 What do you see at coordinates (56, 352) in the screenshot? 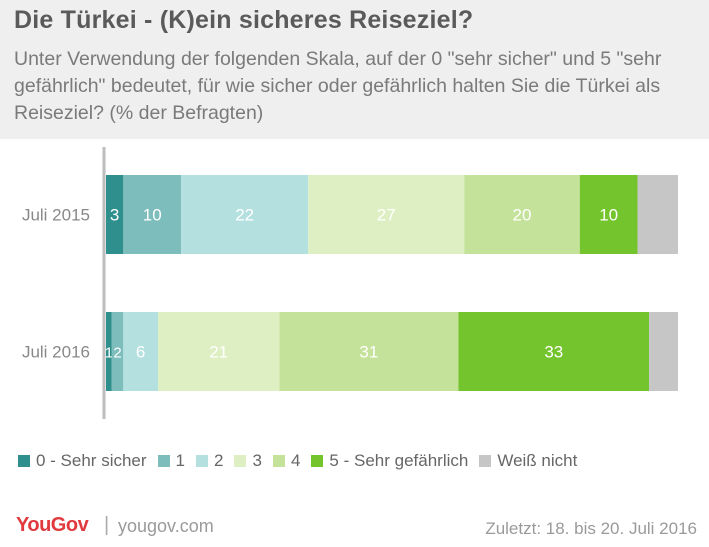
I see `category-label: Juli 2016` at bounding box center [56, 352].